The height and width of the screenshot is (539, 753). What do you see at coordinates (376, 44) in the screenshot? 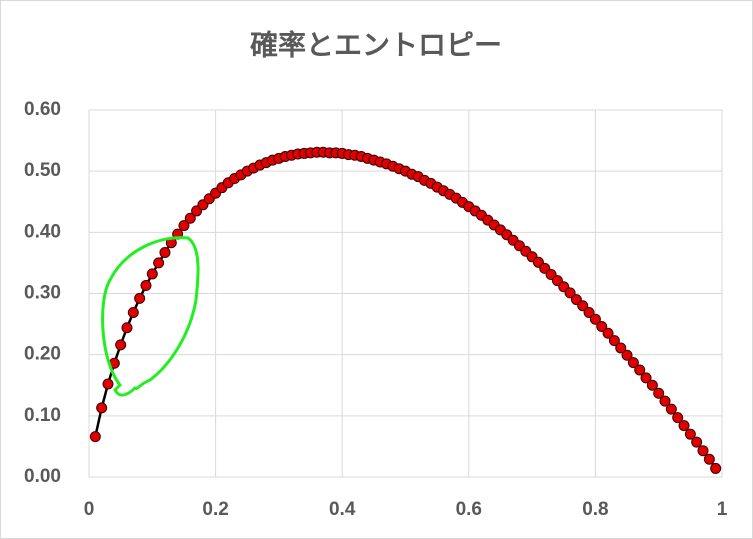
I see `chart-title: 確率とエントロピー` at bounding box center [376, 44].